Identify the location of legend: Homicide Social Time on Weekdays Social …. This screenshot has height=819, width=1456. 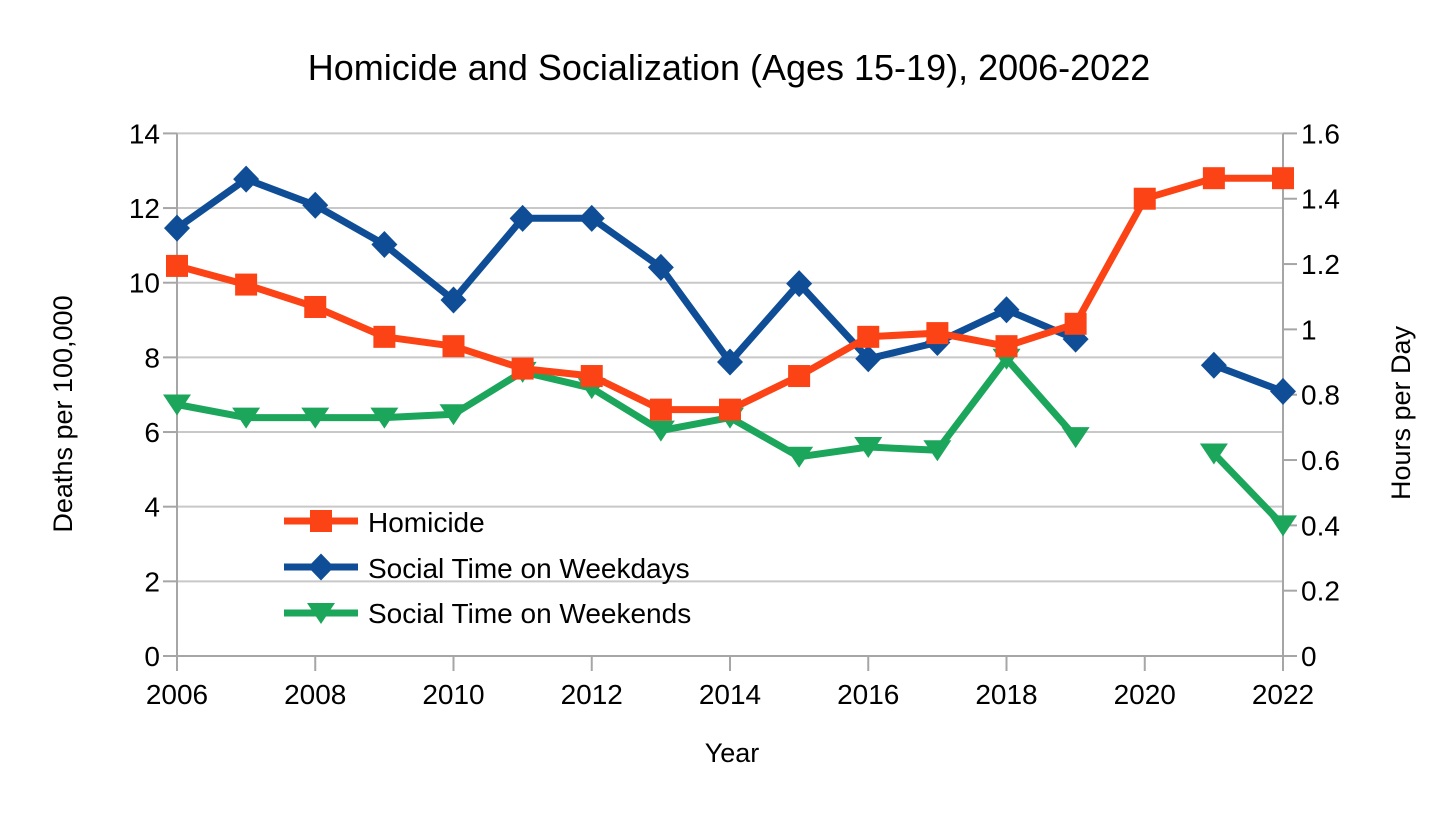
(487, 568).